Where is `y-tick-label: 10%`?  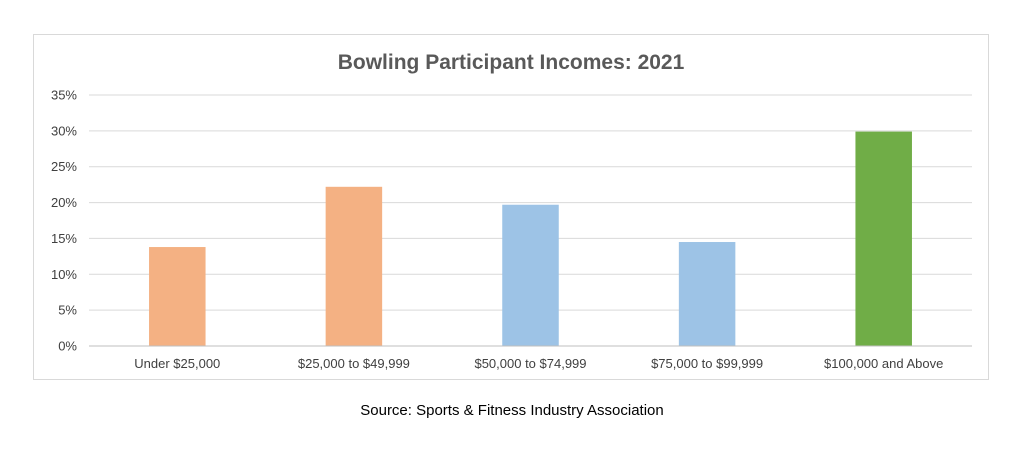
y-tick-label: 10% is located at coordinates (64, 274).